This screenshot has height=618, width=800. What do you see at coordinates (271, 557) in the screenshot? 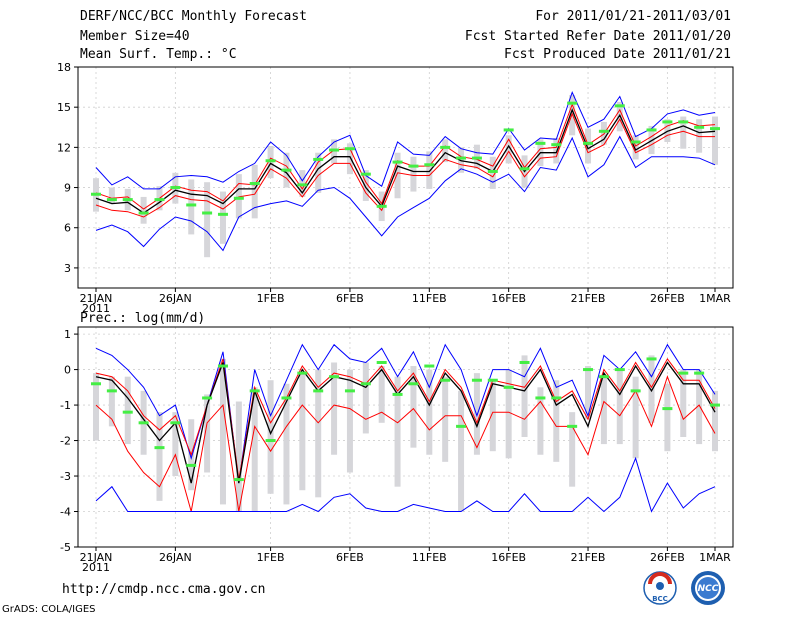
I see `precipitation-x-tick-label: 1FEB` at bounding box center [271, 557].